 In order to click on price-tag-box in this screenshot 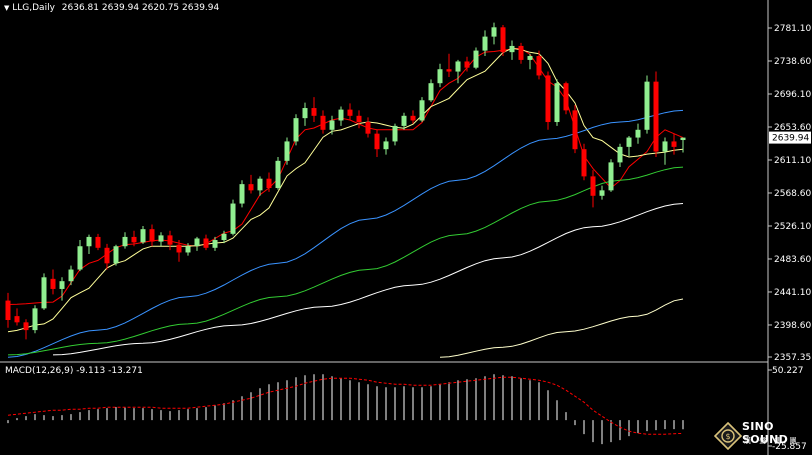, I will do `click(790, 137)`.